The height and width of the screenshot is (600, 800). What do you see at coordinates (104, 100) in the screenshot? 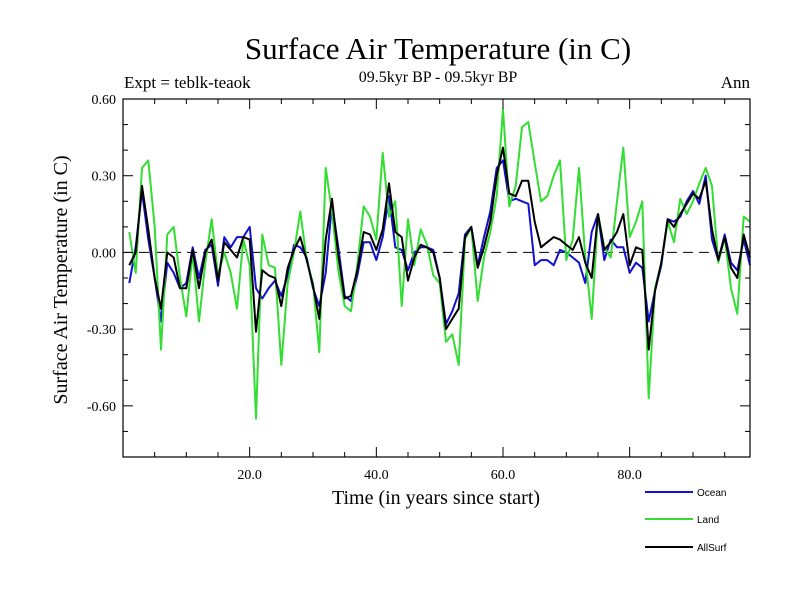
I see `y-tick-label: 0.60` at bounding box center [104, 100].